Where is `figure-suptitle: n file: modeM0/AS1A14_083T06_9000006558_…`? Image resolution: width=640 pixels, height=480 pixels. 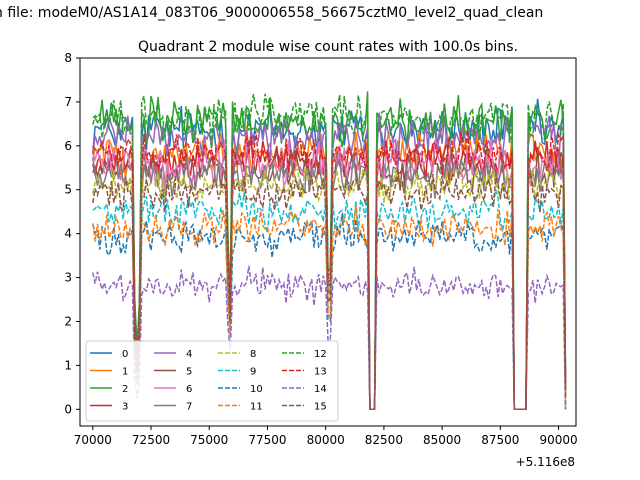
figure-suptitle: n file: modeM0/AS1A14_083T06_9000006558_… is located at coordinates (271, 13).